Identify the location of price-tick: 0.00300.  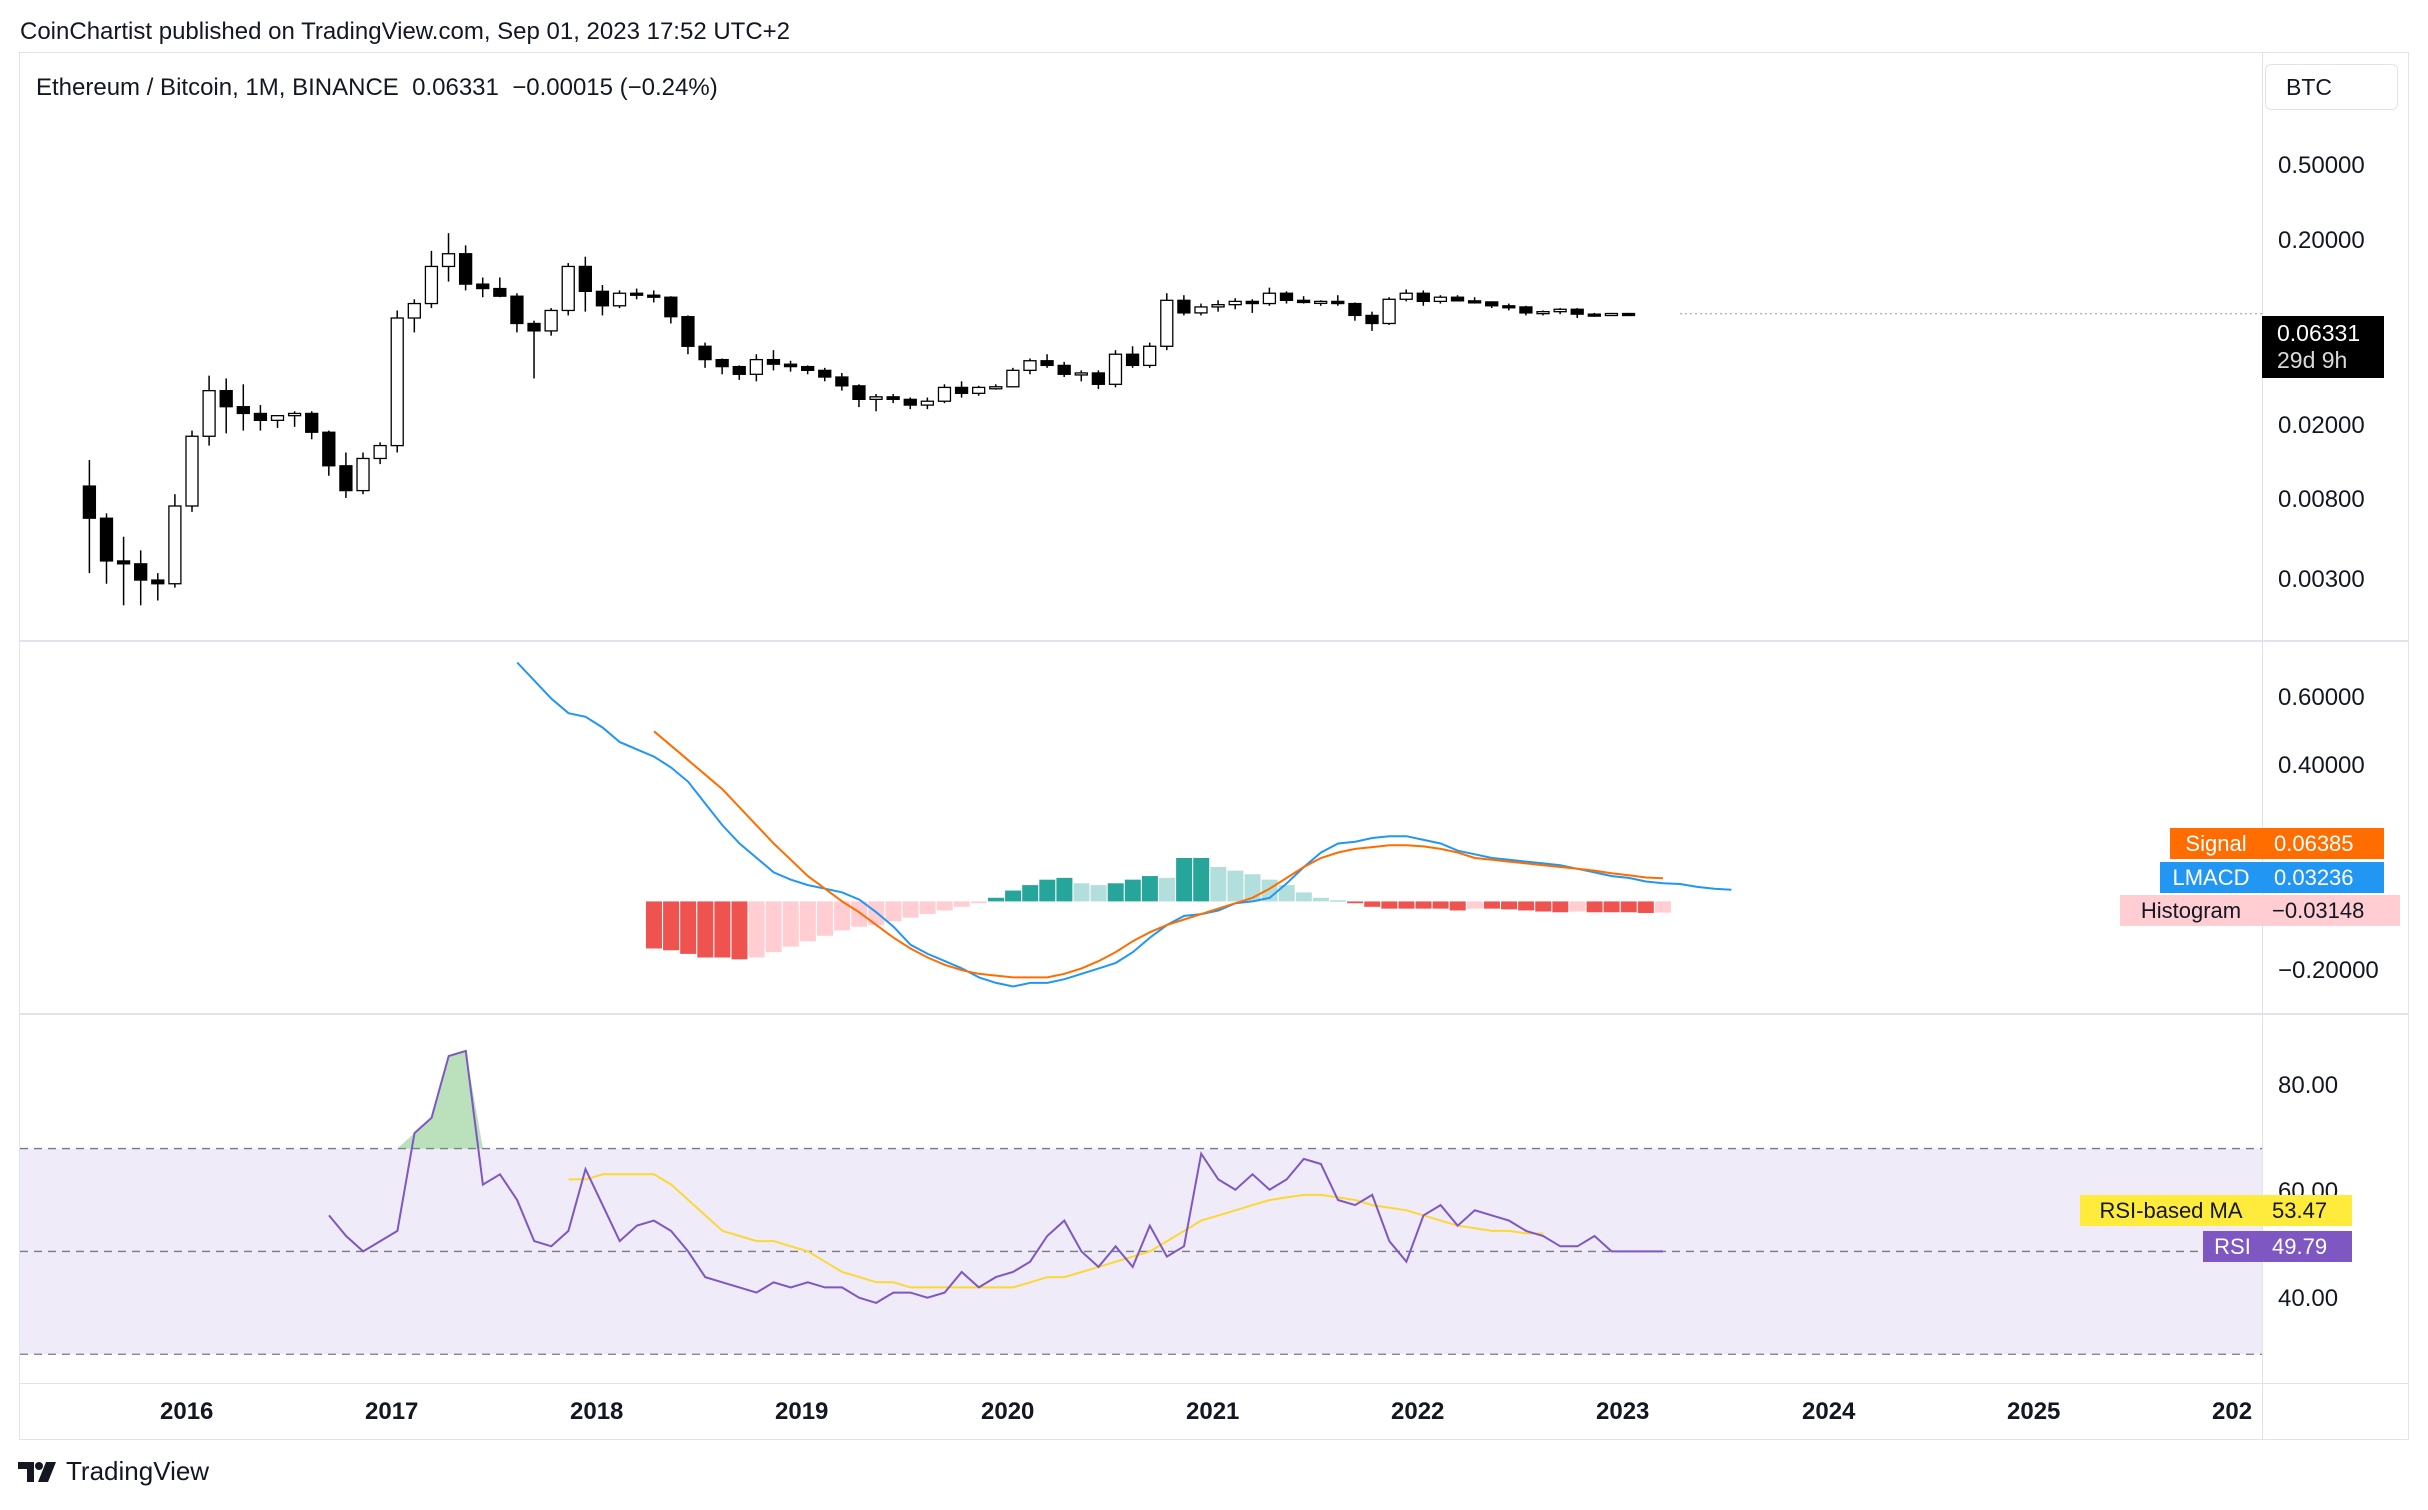
(2321, 579).